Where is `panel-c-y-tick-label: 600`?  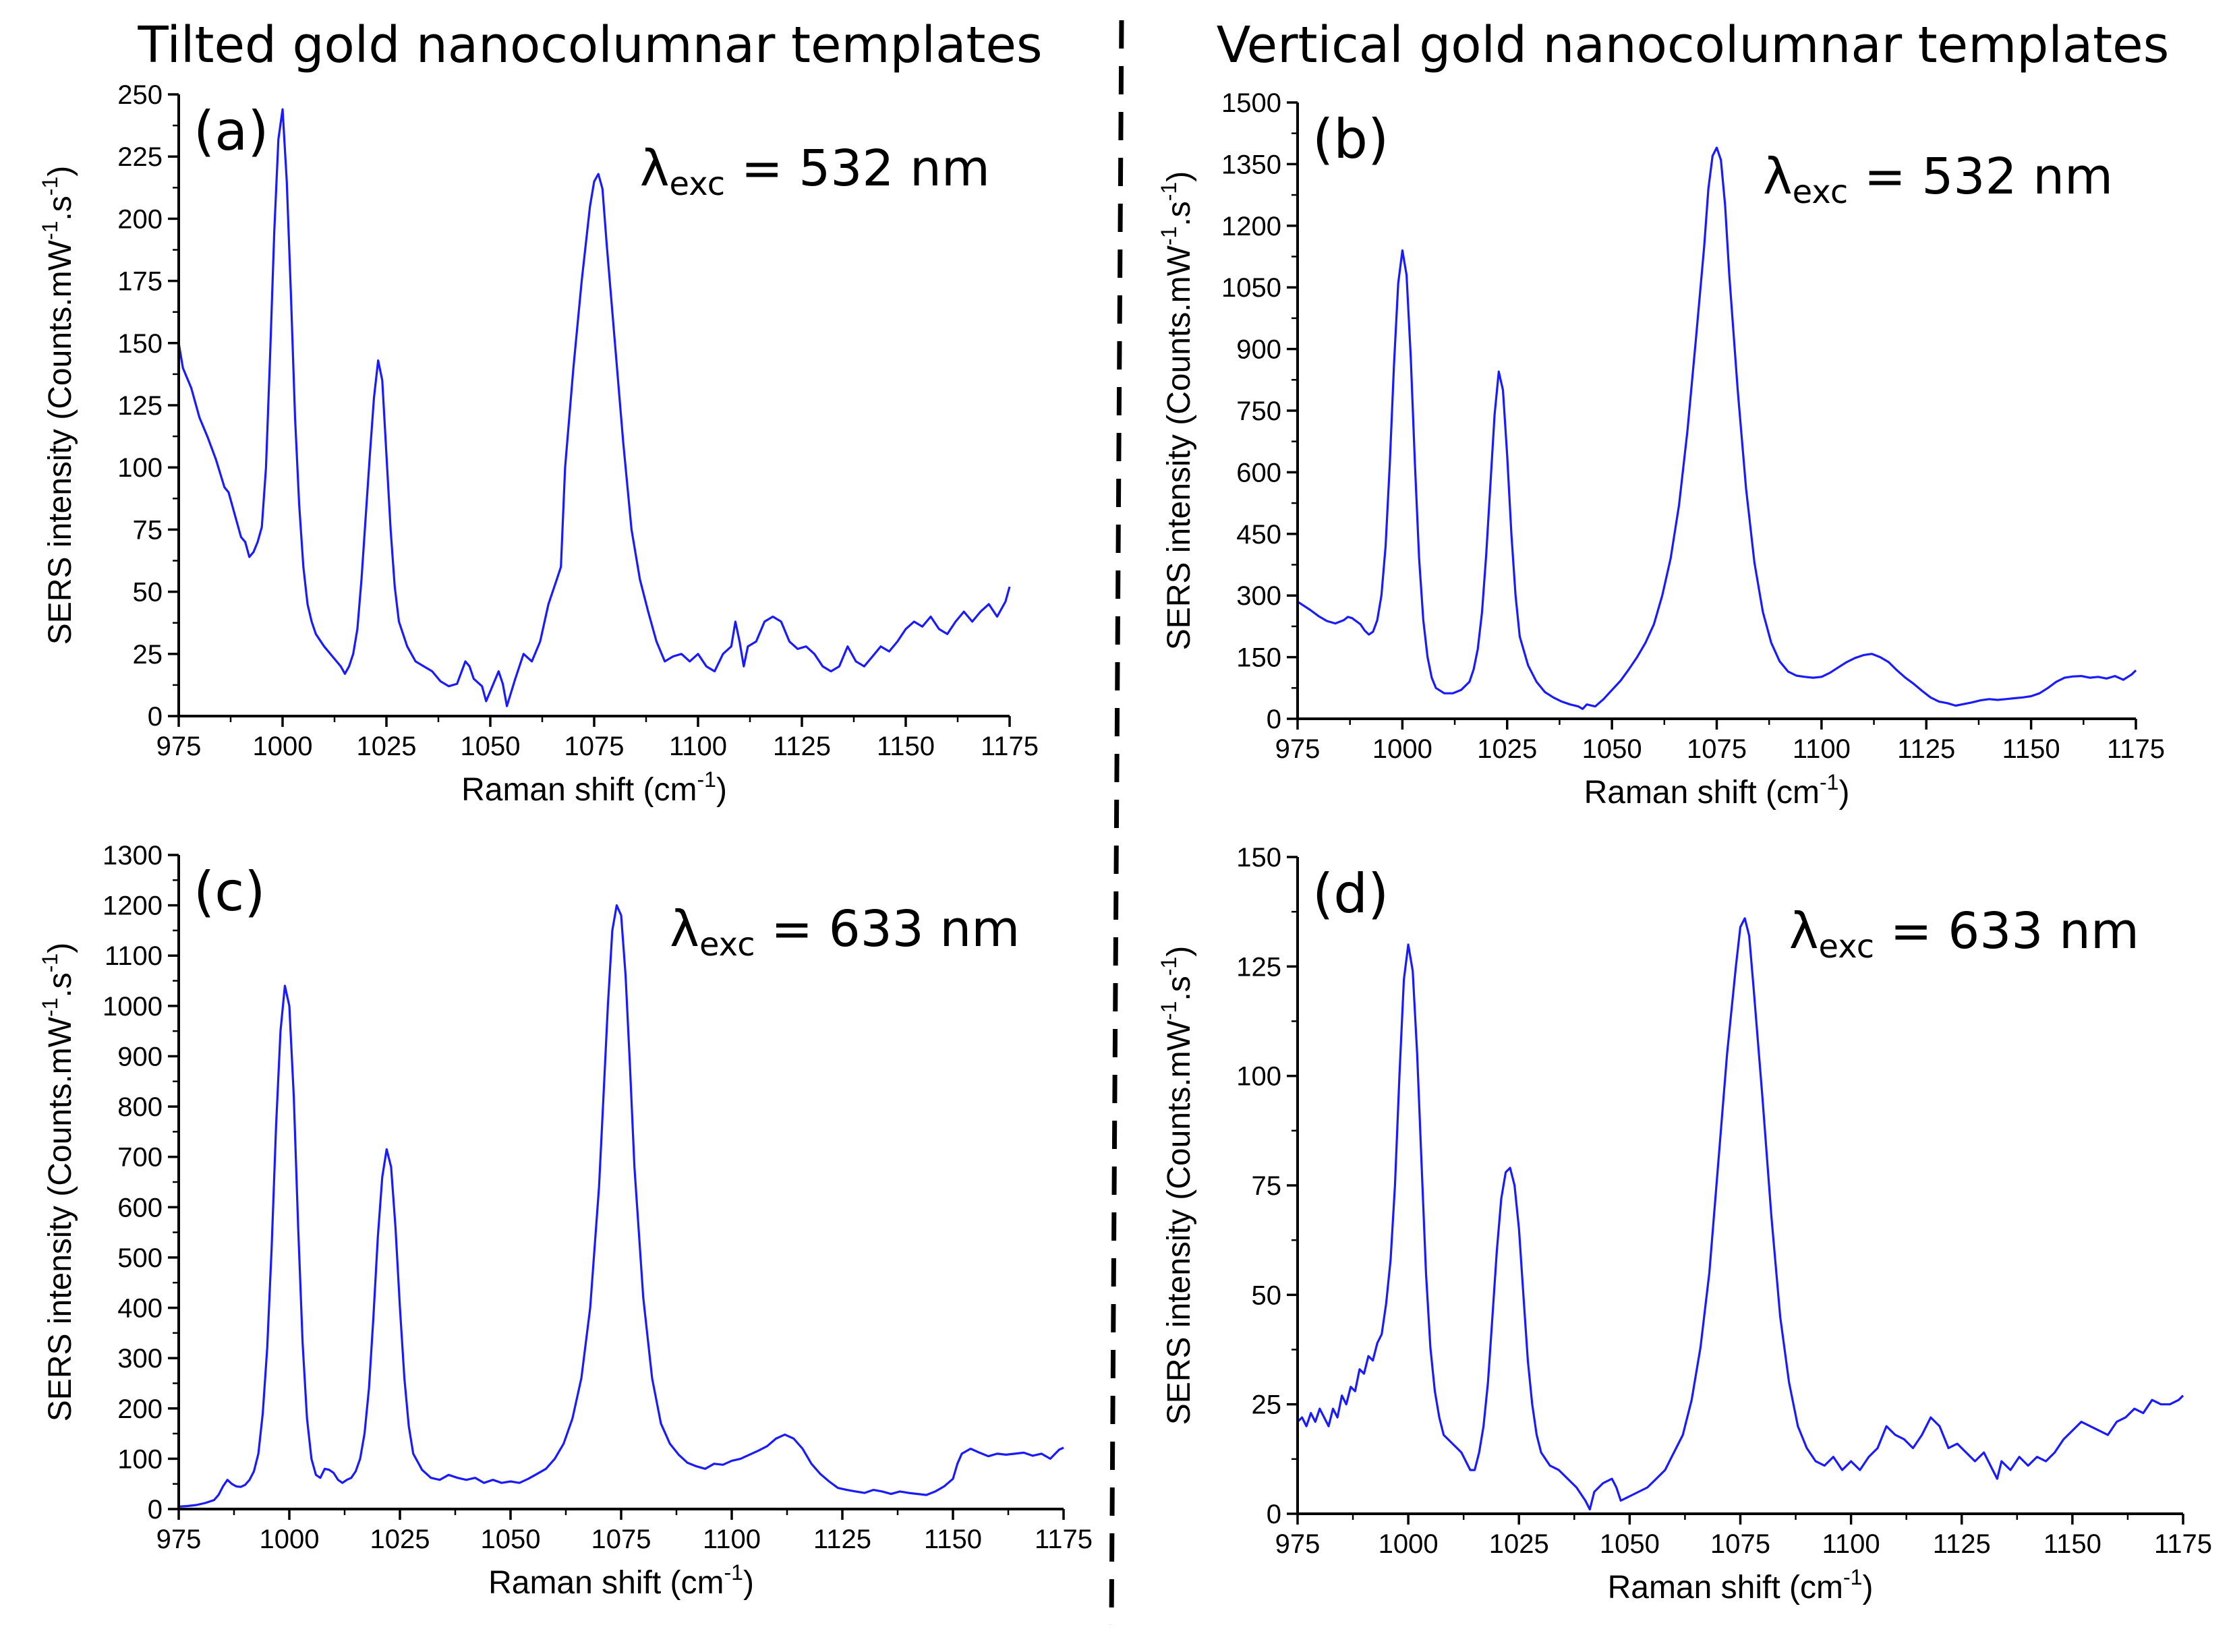
panel-c-y-tick-label: 600 is located at coordinates (140, 1207).